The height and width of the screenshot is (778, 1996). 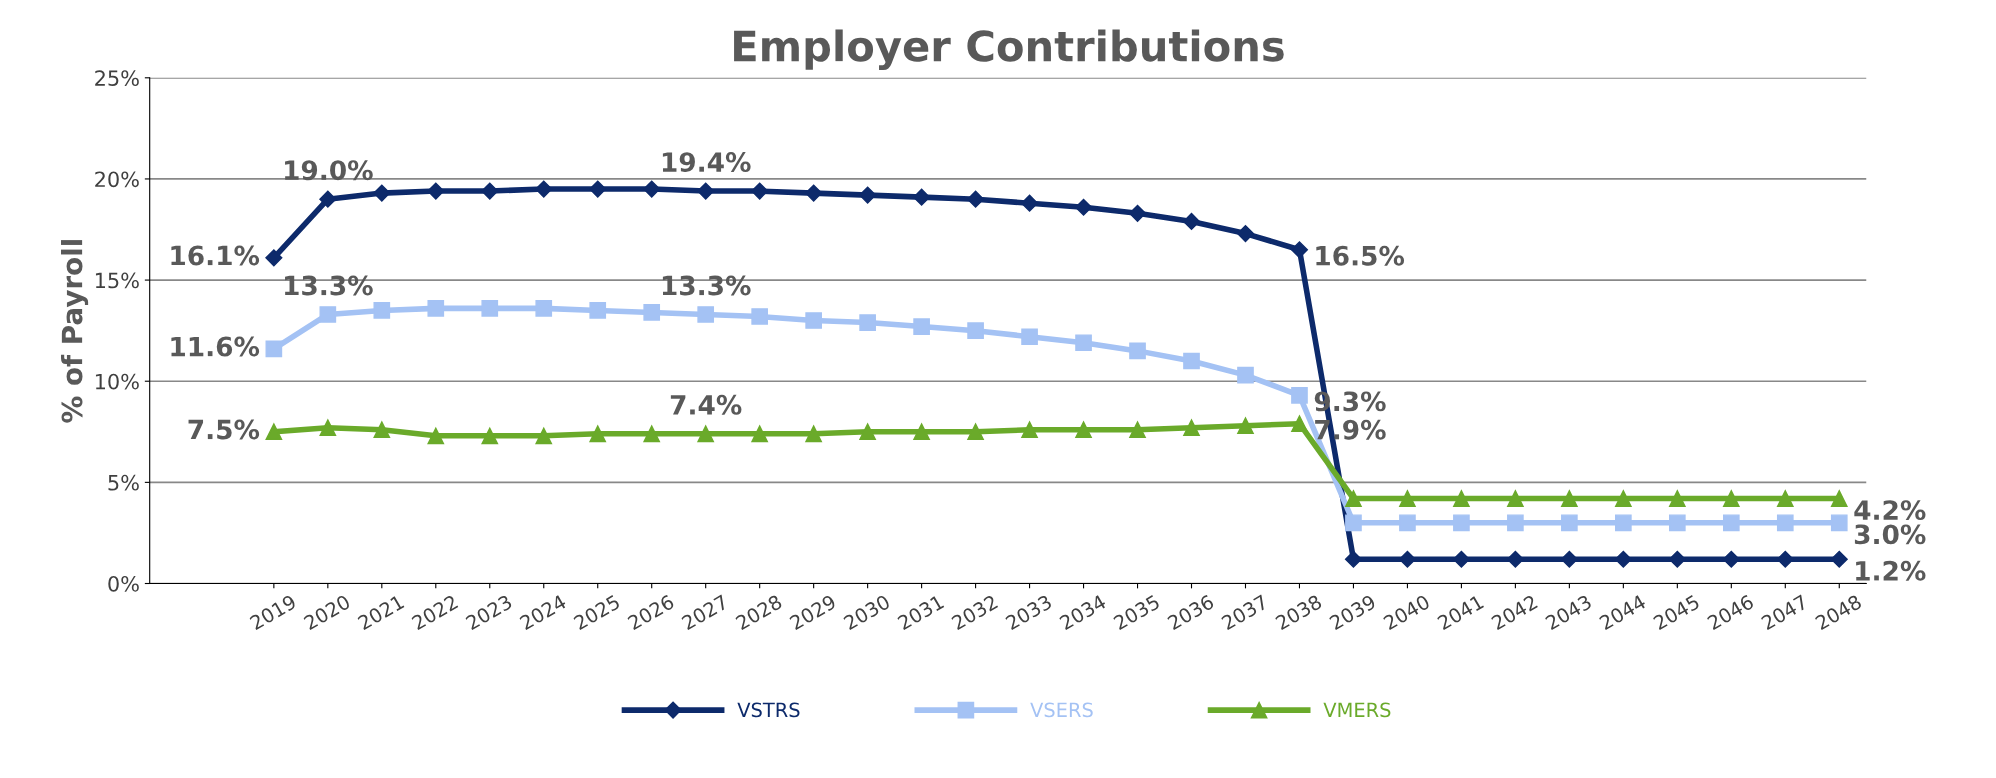 What do you see at coordinates (75, 331) in the screenshot?
I see `y-axis-title: % of Payroll` at bounding box center [75, 331].